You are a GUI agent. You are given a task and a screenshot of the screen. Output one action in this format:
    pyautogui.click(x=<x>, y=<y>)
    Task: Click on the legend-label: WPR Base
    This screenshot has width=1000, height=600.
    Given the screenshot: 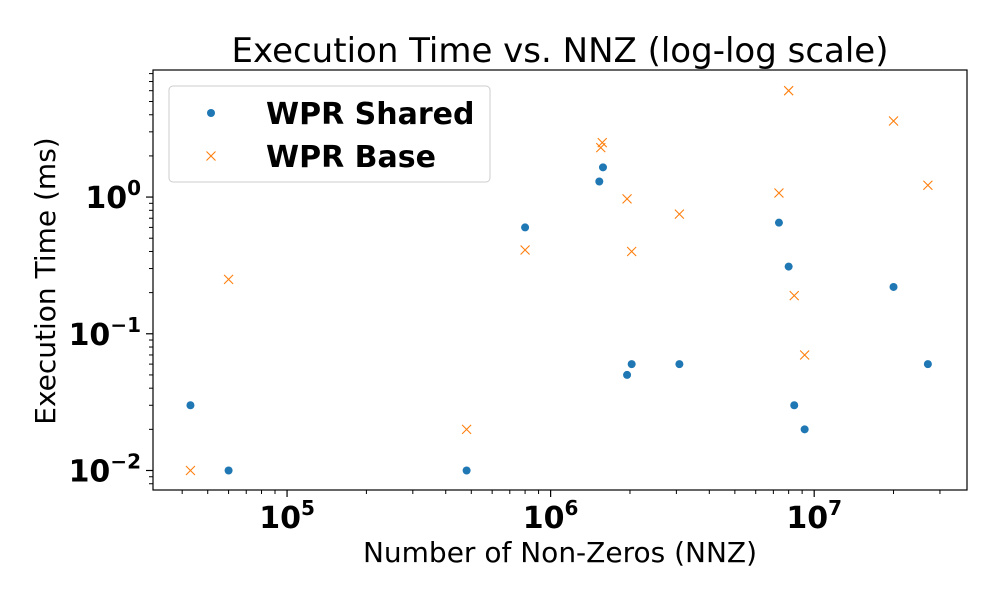 What is the action you would take?
    pyautogui.click(x=351, y=157)
    